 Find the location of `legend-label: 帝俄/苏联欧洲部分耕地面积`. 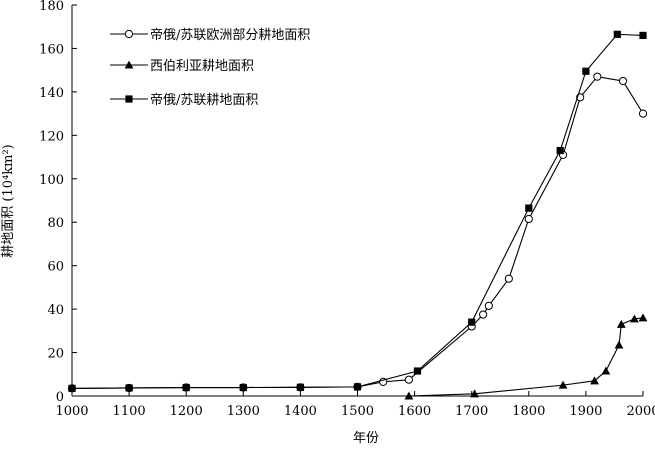

legend-label: 帝俄/苏联欧洲部分耕地面积 is located at coordinates (230, 35).